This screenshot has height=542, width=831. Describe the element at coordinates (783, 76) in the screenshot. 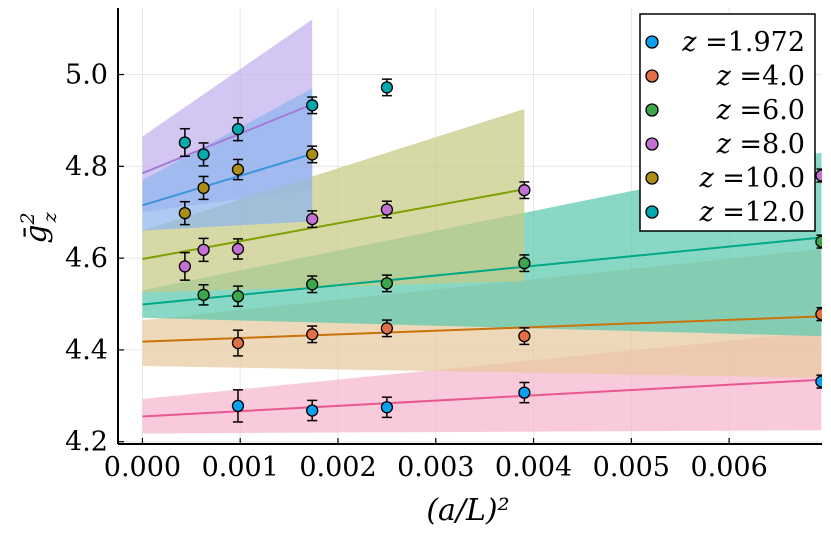

I see `legend-label-value: 4.0` at that location.